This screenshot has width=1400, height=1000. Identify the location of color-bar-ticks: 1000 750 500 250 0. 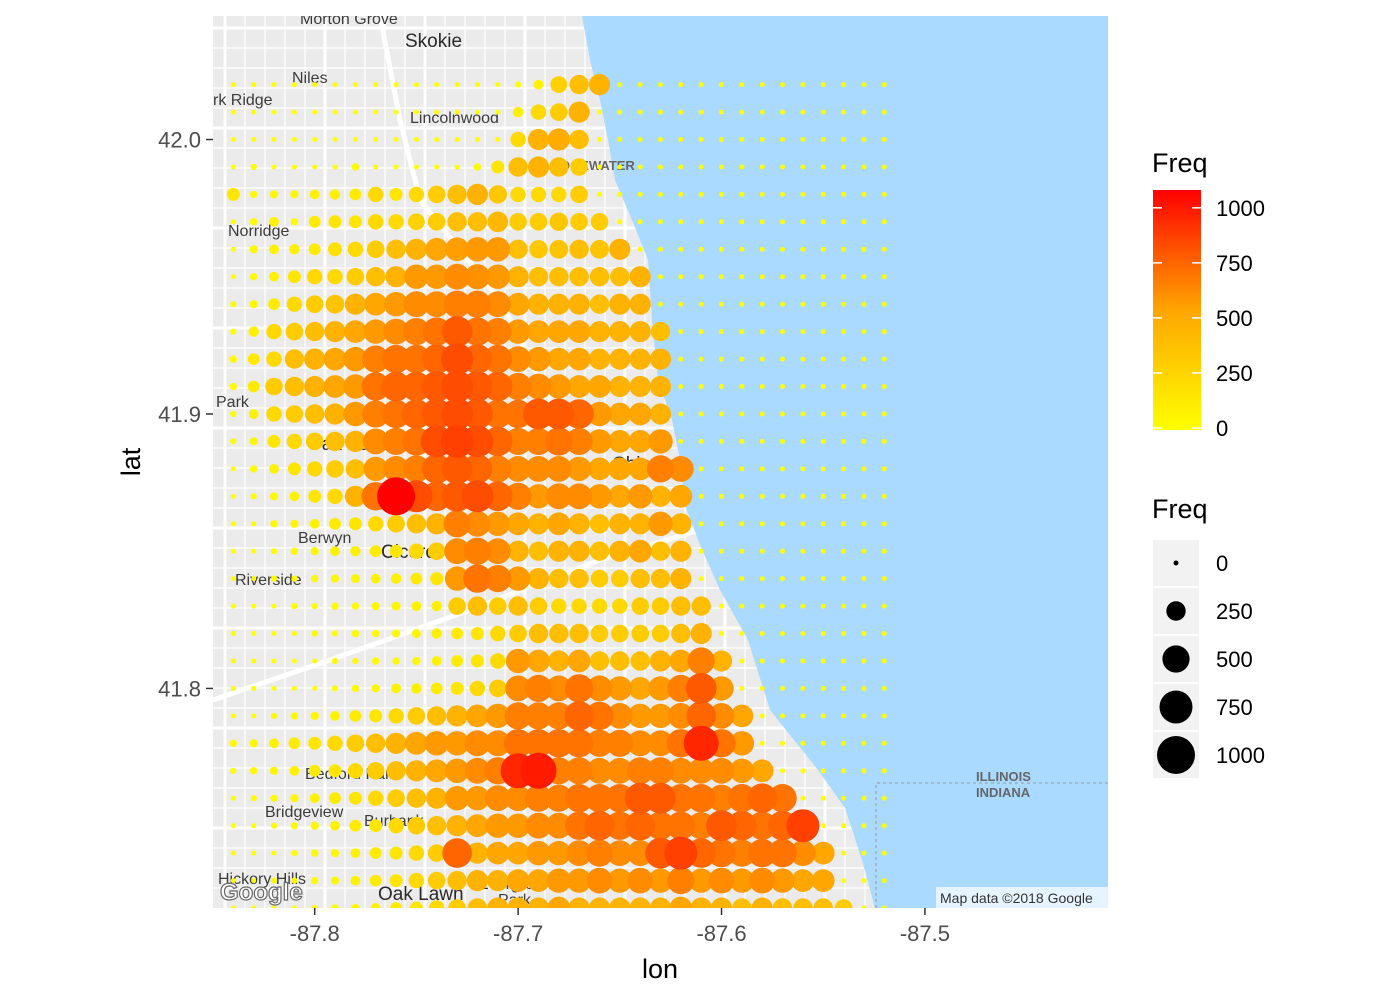
(1209, 318).